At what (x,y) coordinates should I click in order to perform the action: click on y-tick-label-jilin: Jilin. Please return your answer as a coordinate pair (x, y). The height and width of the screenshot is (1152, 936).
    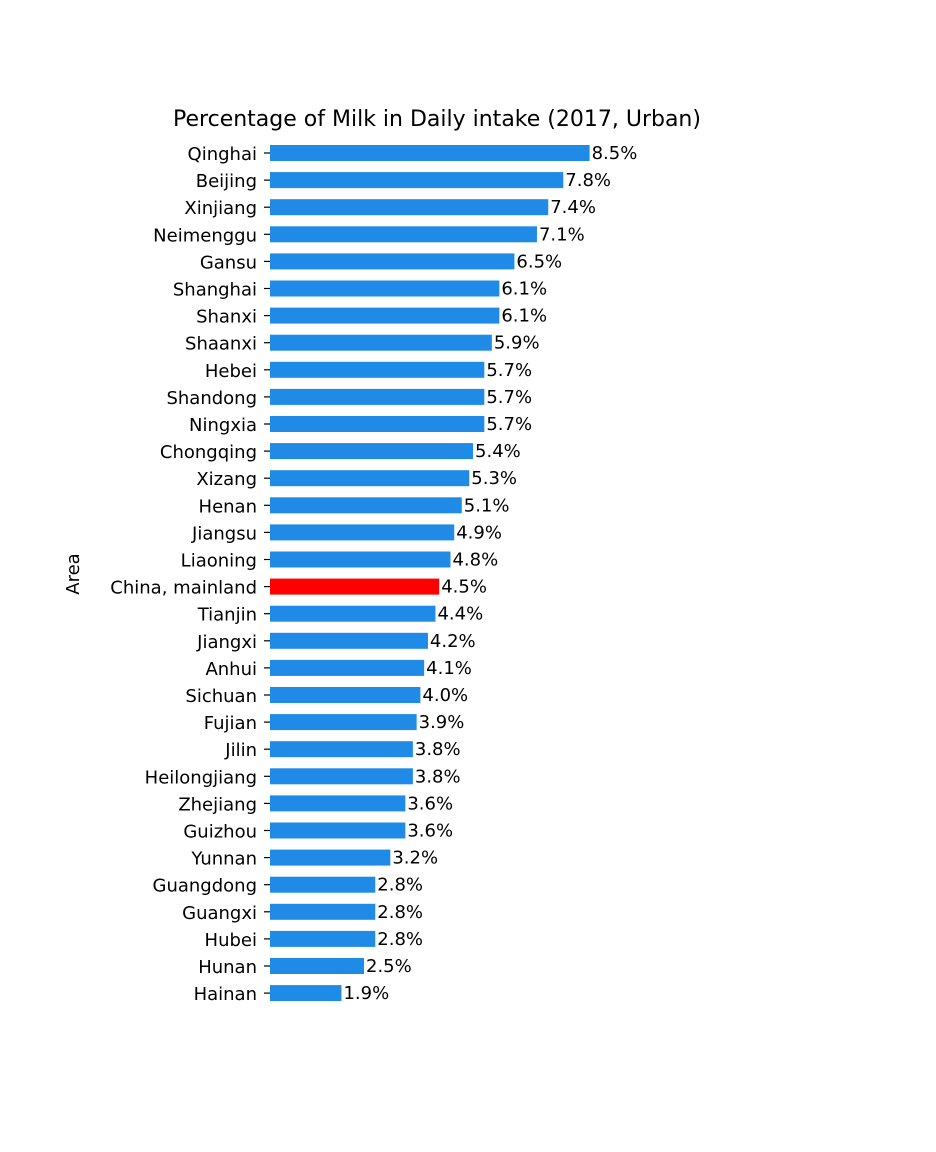
    Looking at the image, I should click on (240, 750).